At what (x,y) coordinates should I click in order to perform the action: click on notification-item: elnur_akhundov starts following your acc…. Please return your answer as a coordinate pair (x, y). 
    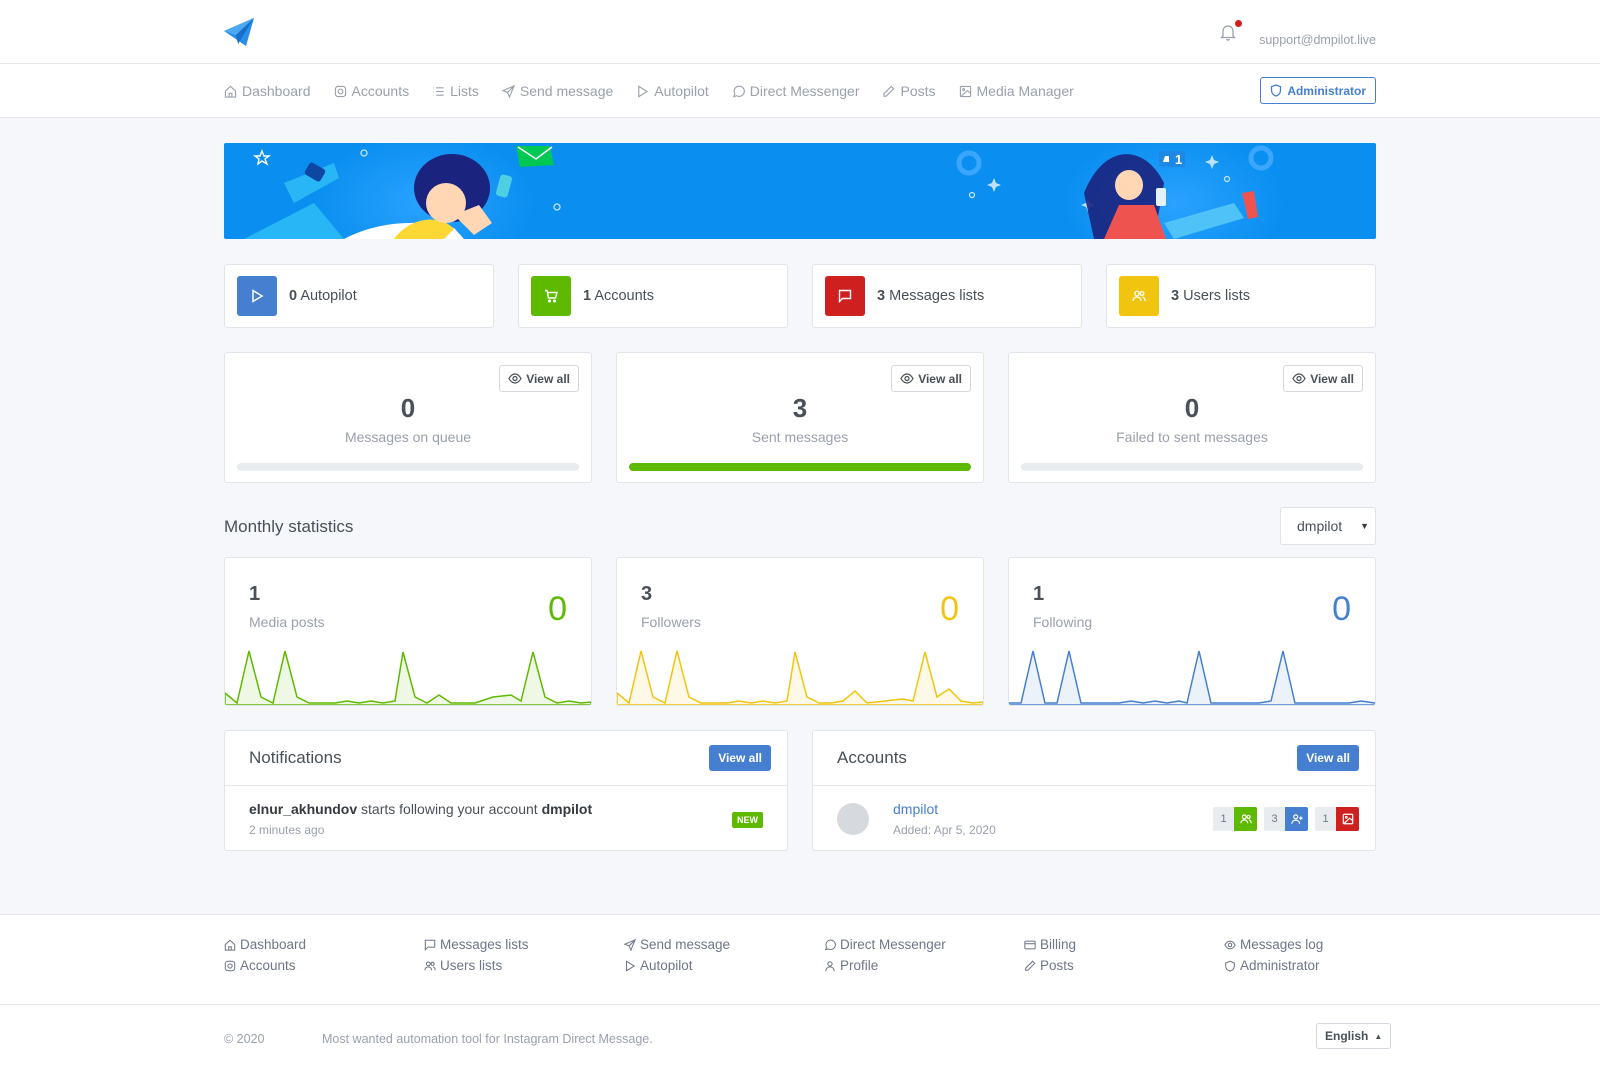
    Looking at the image, I should click on (420, 809).